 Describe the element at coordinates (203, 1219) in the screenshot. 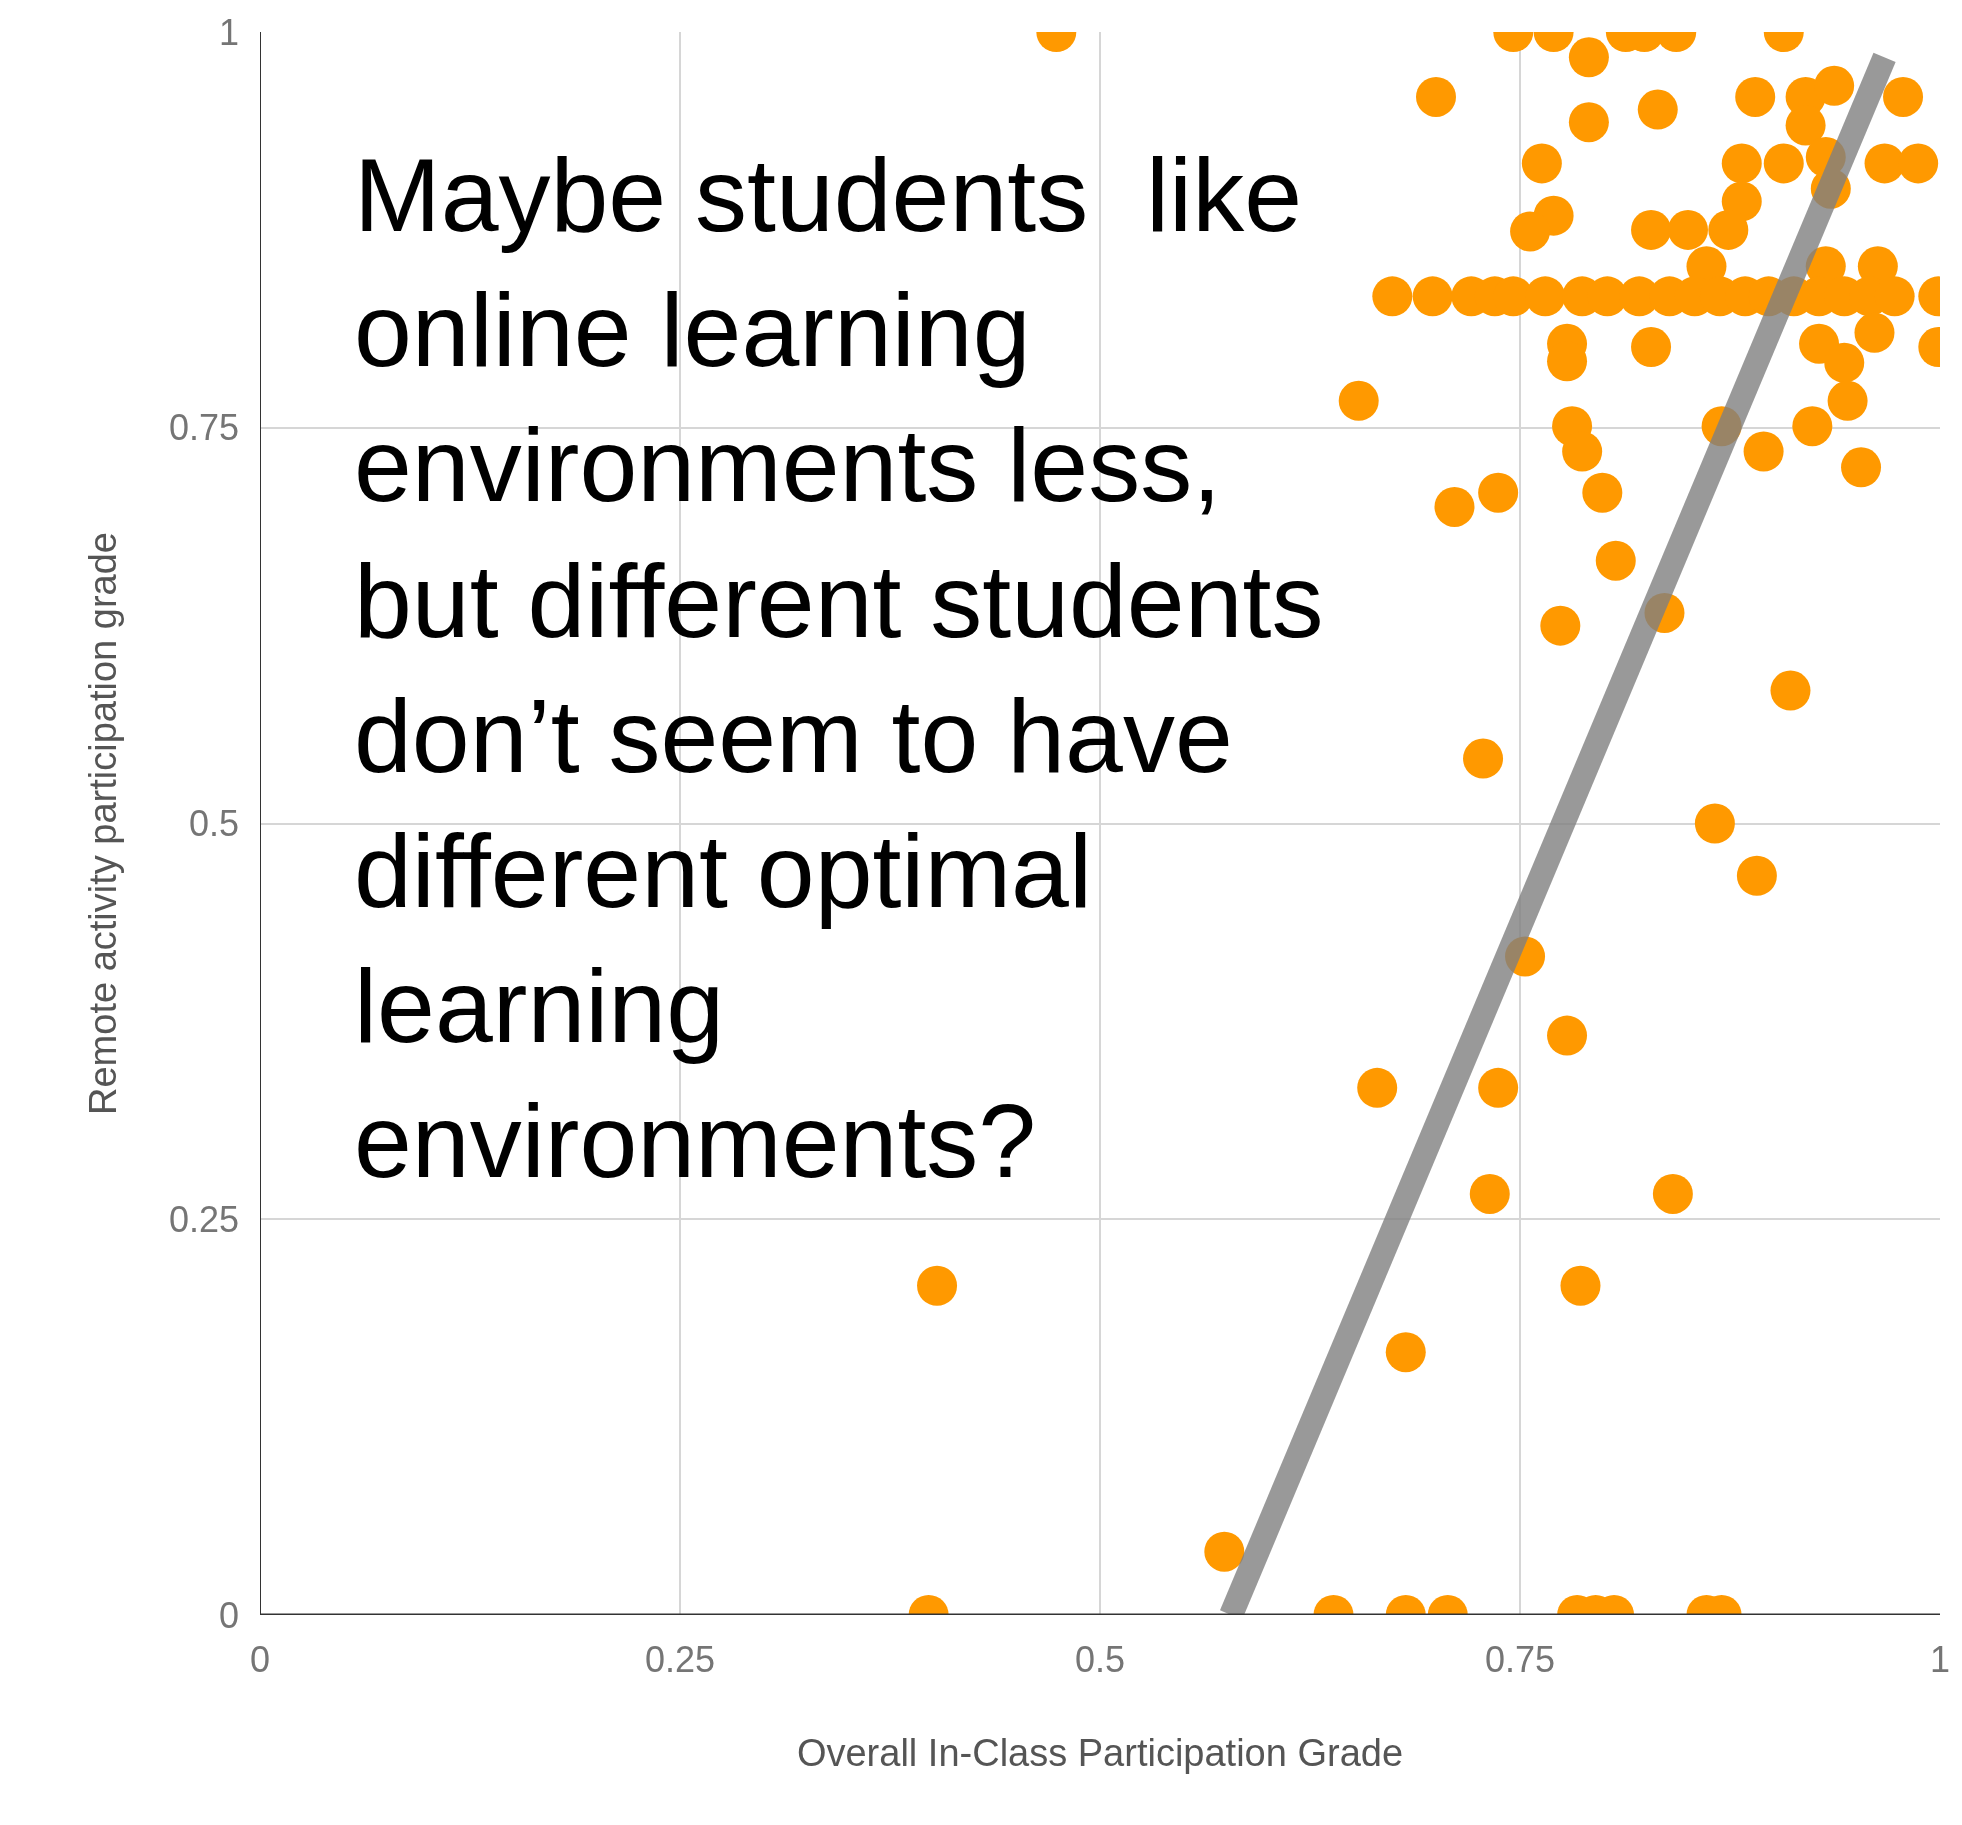

I see `y-tick-label: 0.25` at that location.